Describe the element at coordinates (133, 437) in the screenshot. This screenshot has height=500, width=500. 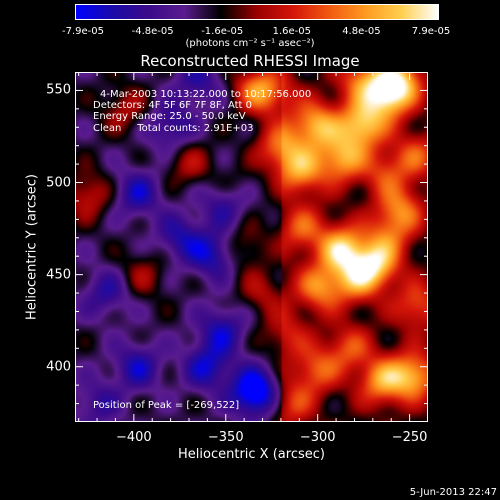
I see `x-tick-label: −400` at that location.